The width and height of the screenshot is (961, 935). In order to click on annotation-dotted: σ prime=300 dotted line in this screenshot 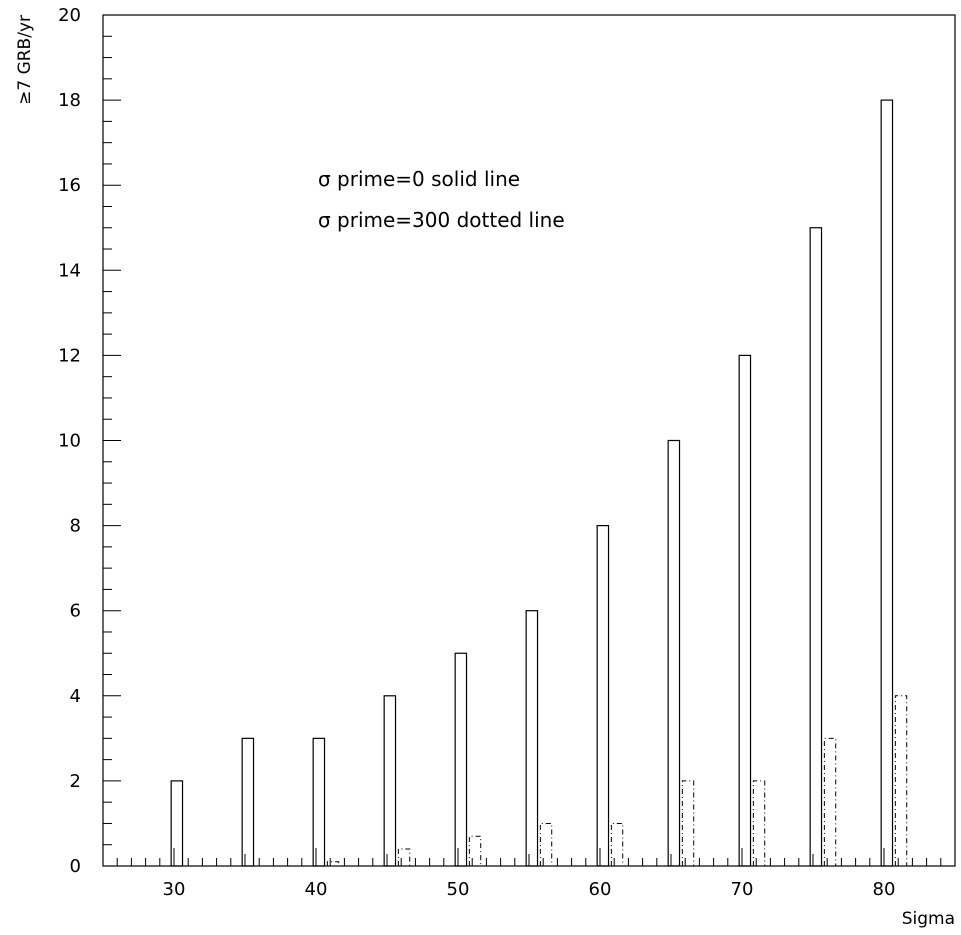, I will do `click(441, 220)`.